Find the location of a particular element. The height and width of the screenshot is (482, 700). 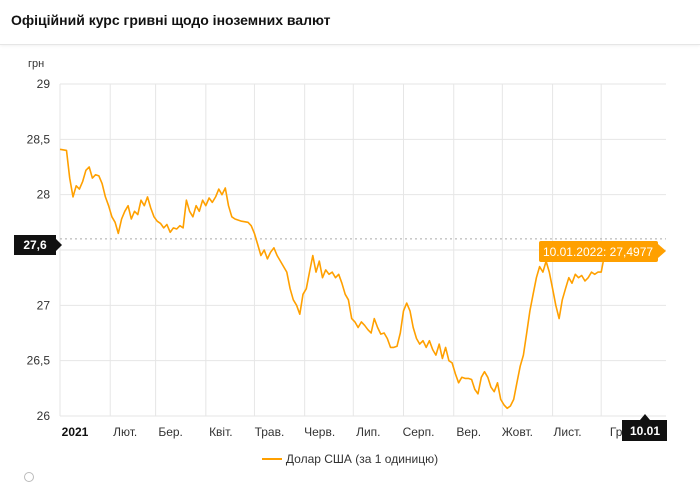

y-axis: грн 29 28,5 28 27 26,5 26 is located at coordinates (39, 240).